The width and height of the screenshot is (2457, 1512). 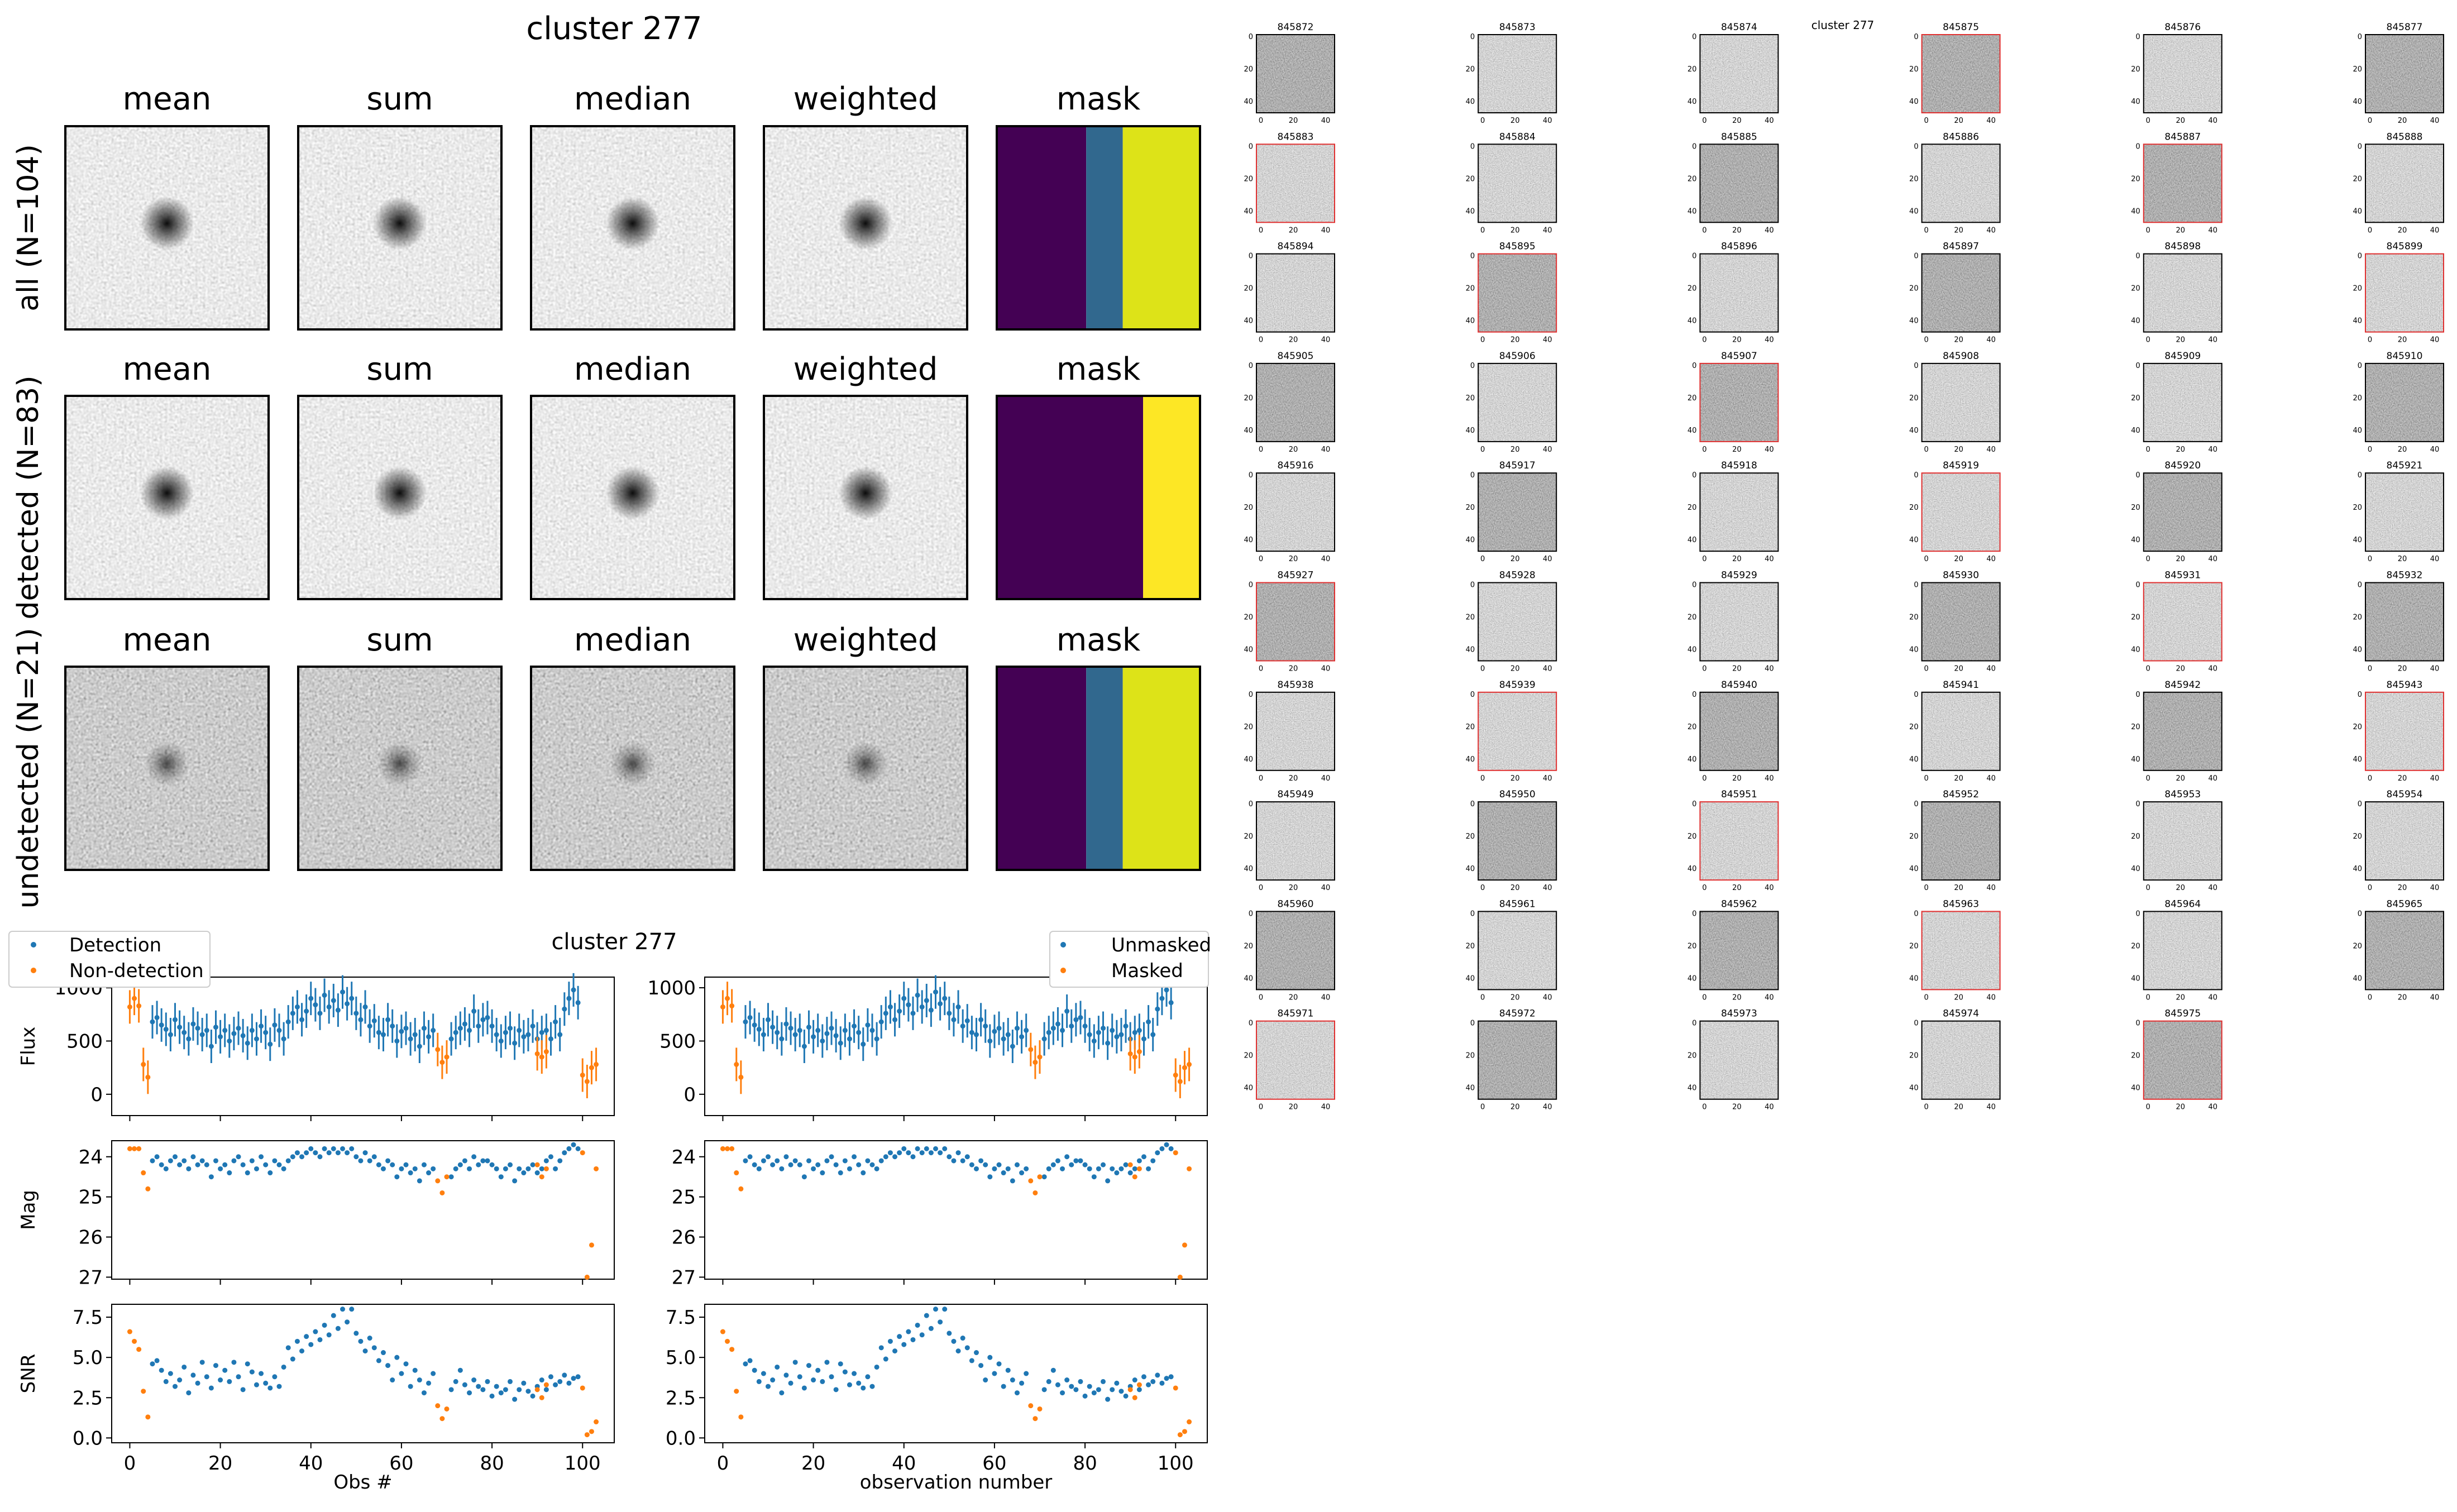 I want to click on thumbnail-label: 845898, so click(x=2182, y=246).